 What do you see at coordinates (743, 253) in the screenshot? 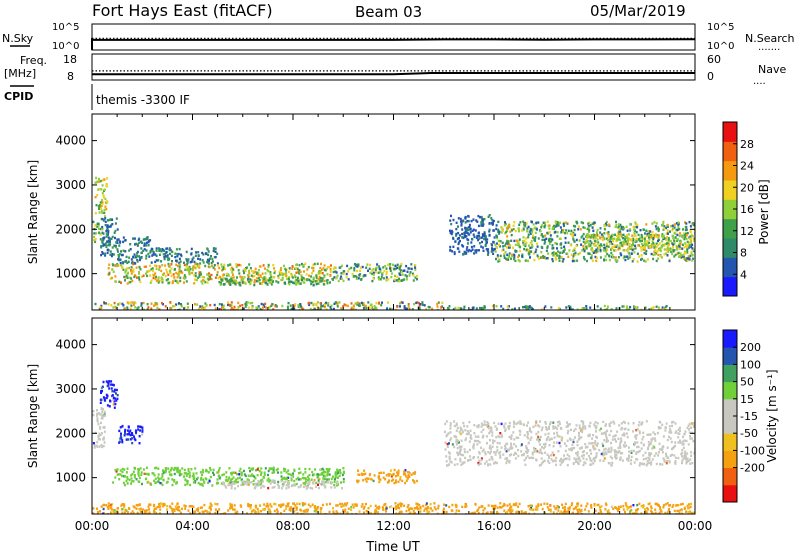
I see `power-cbar-label-8: 8` at bounding box center [743, 253].